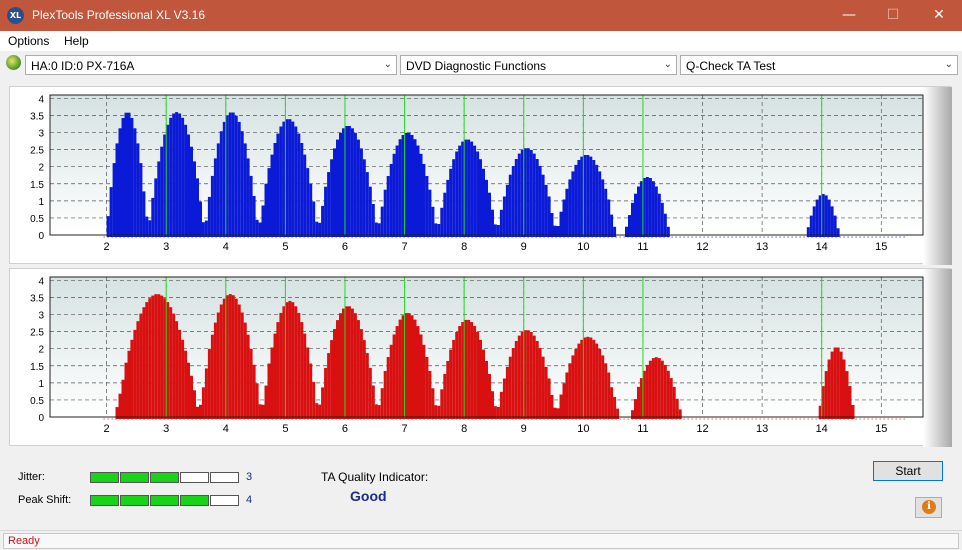 This screenshot has width=962, height=550. Describe the element at coordinates (226, 247) in the screenshot. I see `x-tick-label: 4` at that location.